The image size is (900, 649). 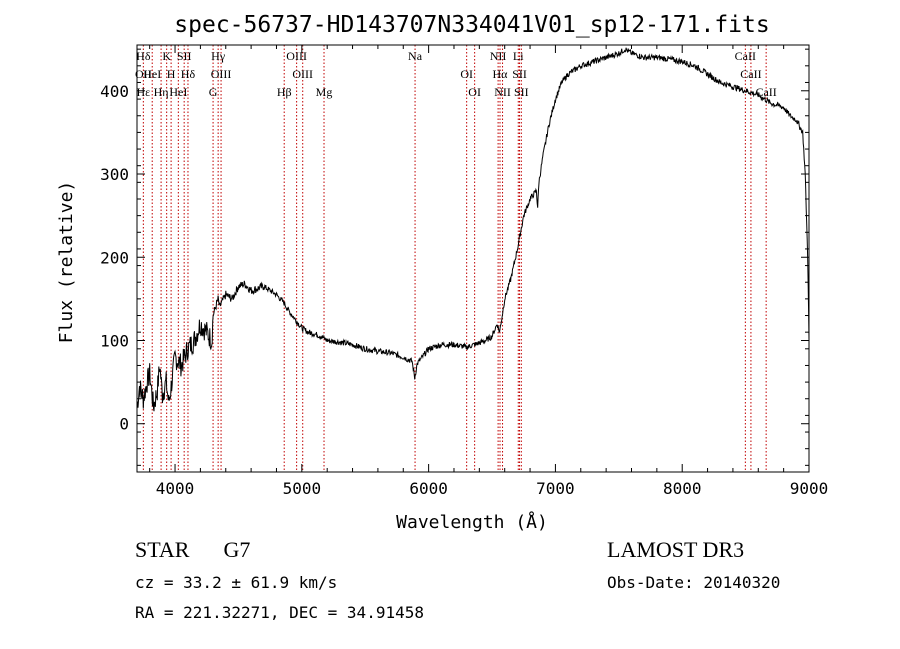 What do you see at coordinates (162, 549) in the screenshot?
I see `object-type: STAR` at bounding box center [162, 549].